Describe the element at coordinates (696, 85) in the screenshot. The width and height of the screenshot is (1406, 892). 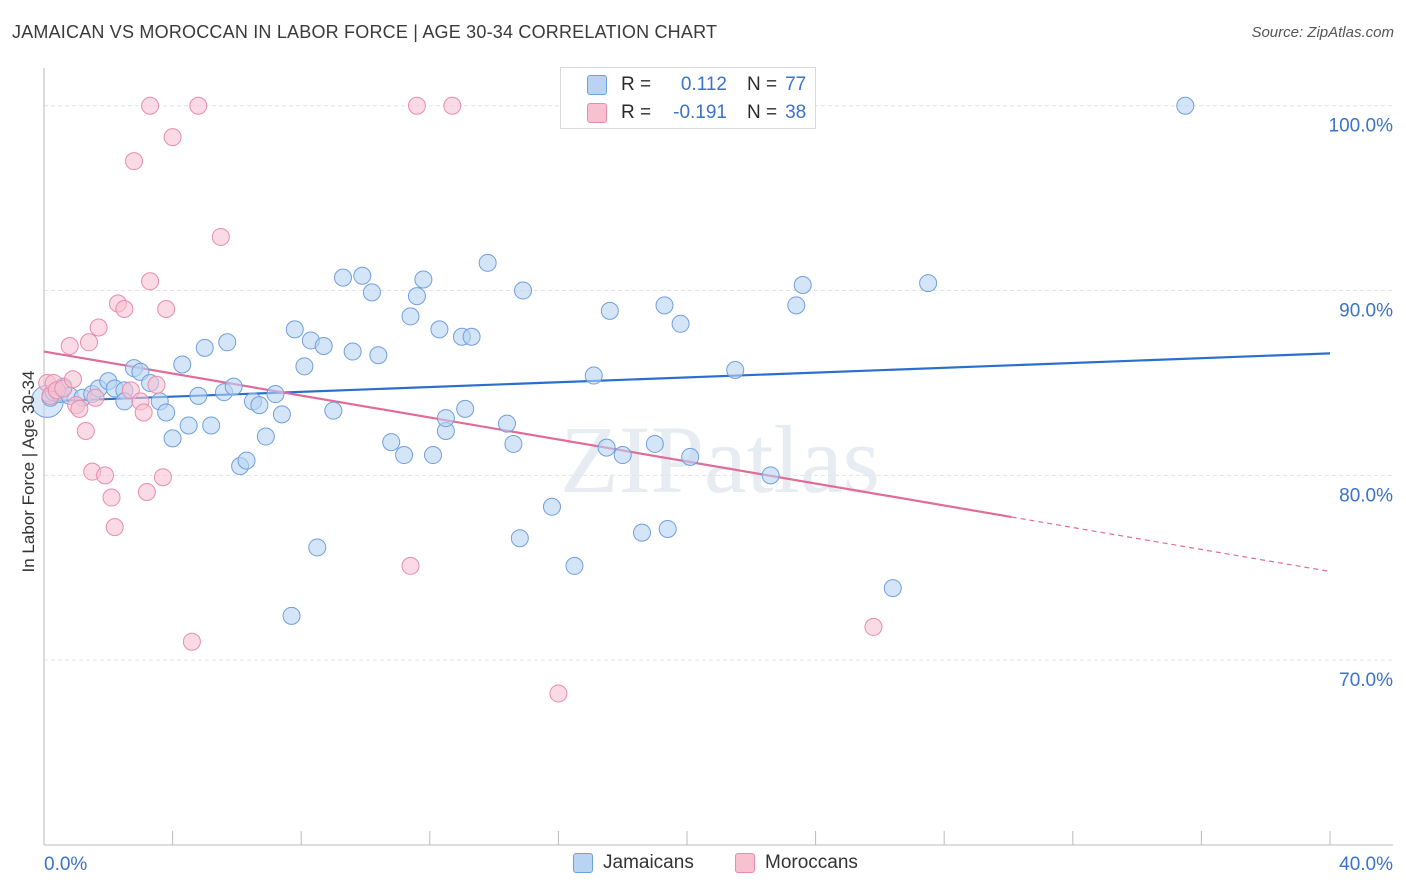
I see `legend-row-jamaicans: R = 0.112 N = 77` at that location.